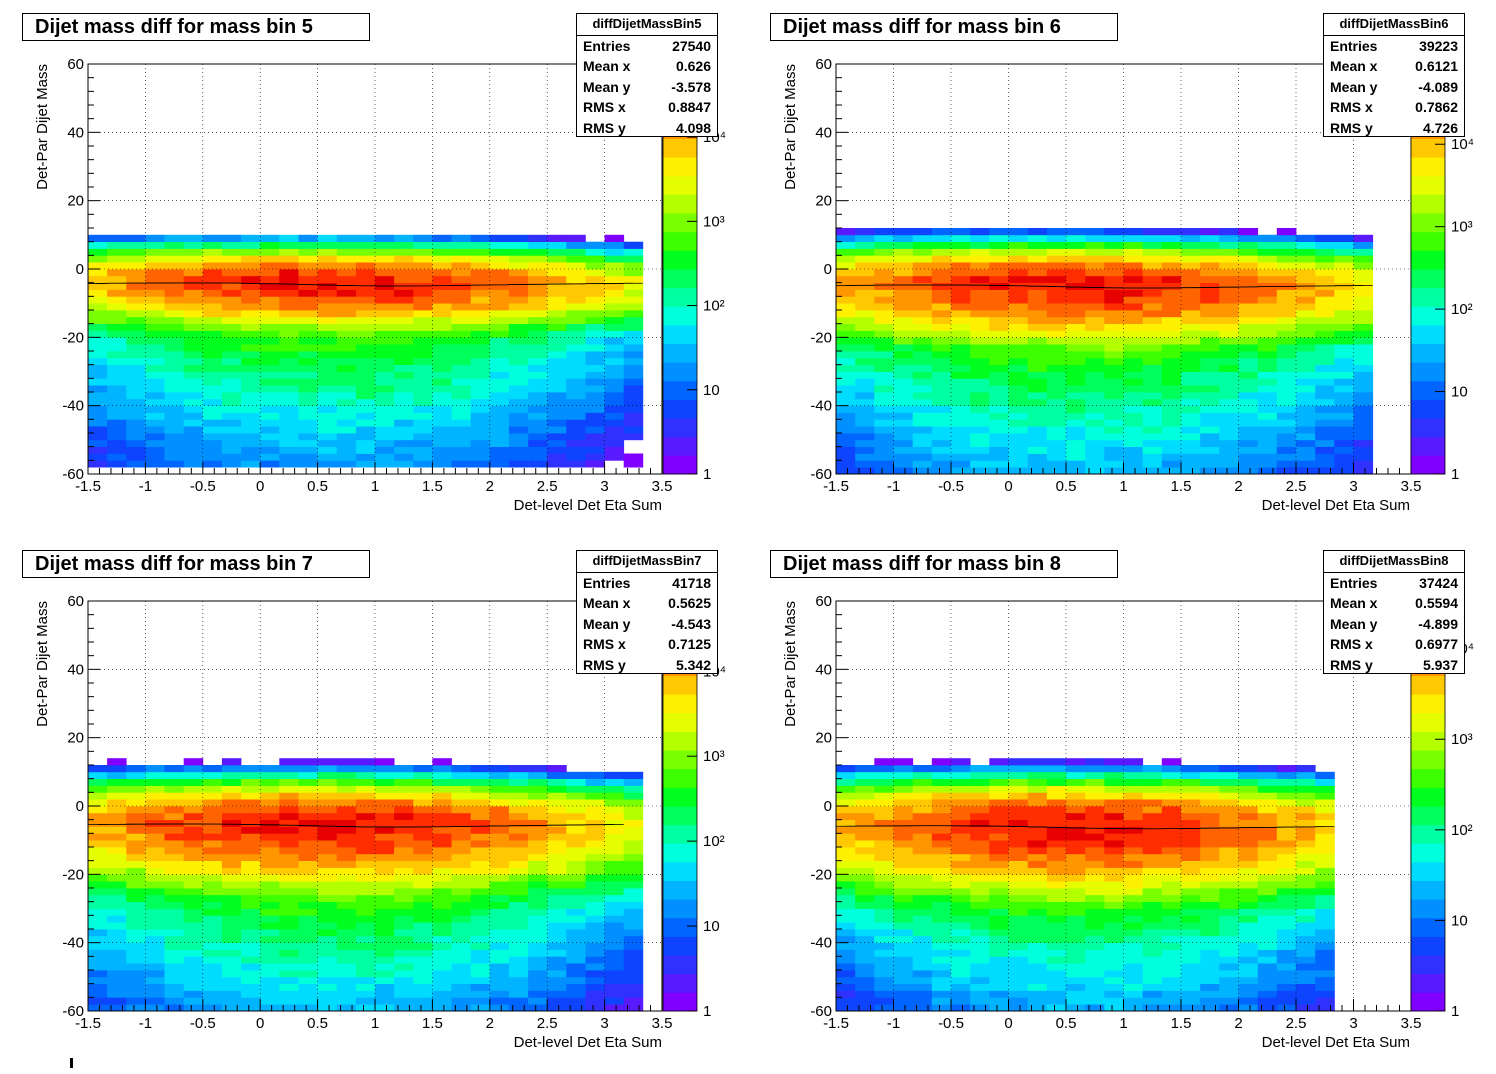  I want to click on stats-rms-x: 0.8847, so click(689, 107).